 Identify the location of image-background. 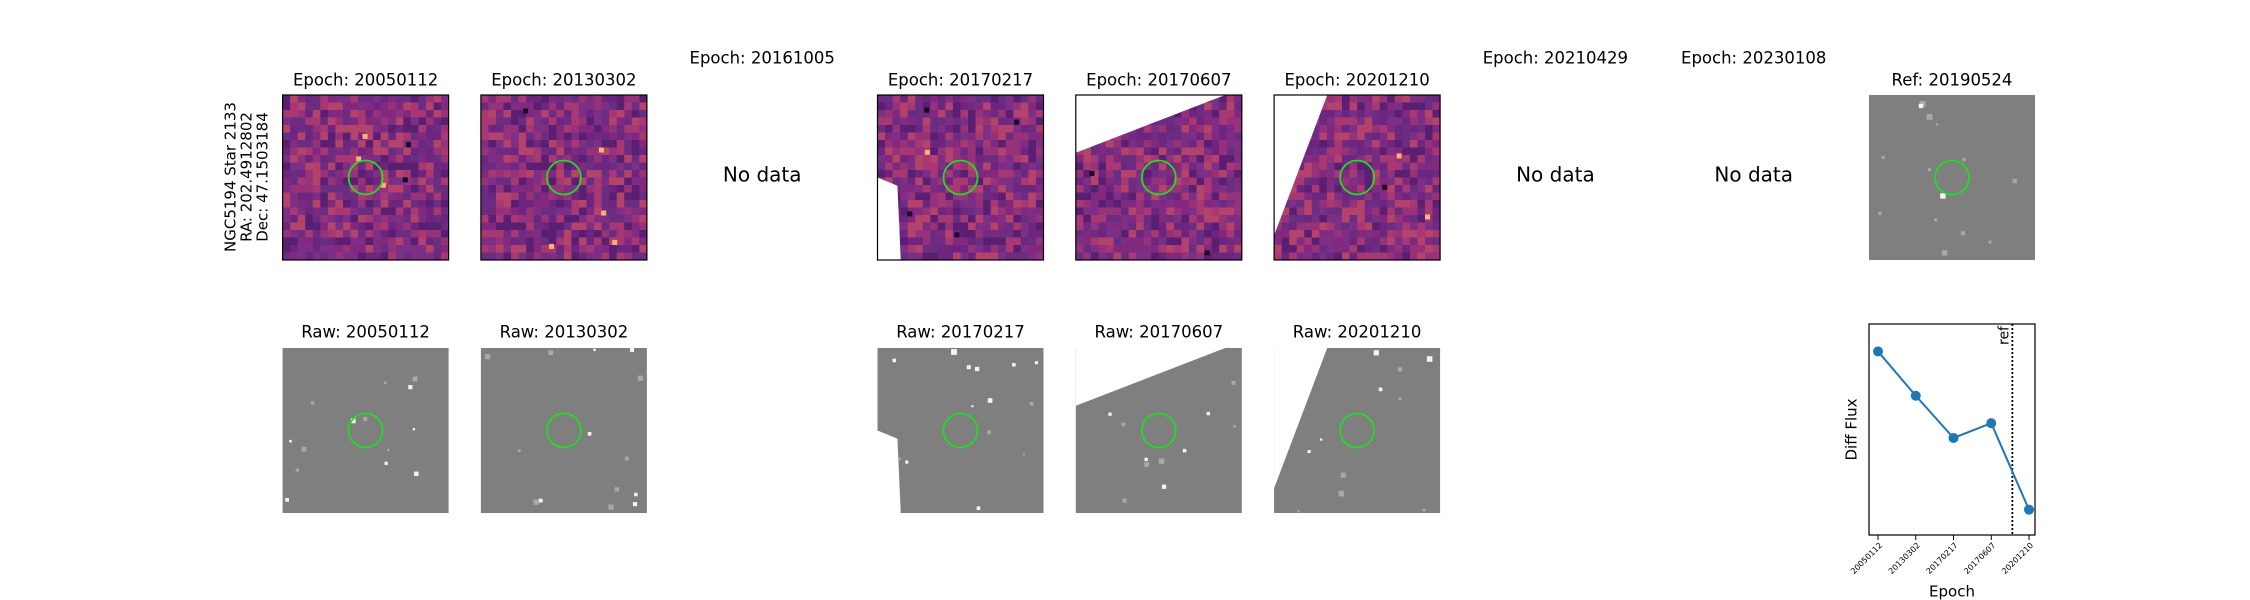
(960, 430).